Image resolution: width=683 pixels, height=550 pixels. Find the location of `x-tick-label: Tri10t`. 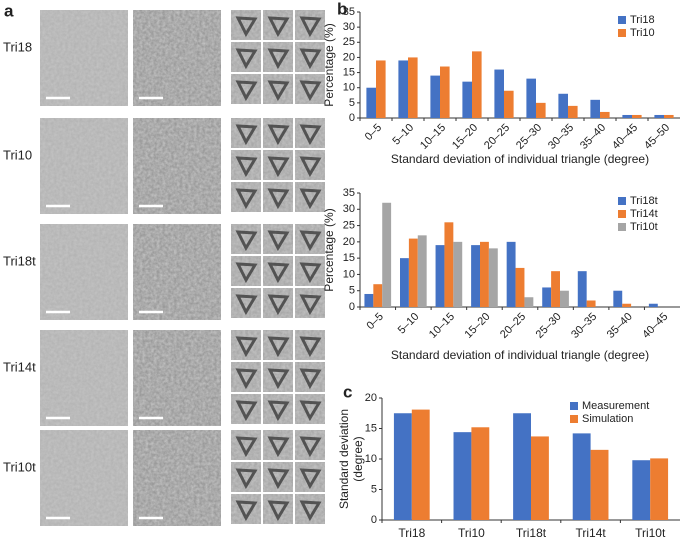

x-tick-label: Tri10t is located at coordinates (650, 533).